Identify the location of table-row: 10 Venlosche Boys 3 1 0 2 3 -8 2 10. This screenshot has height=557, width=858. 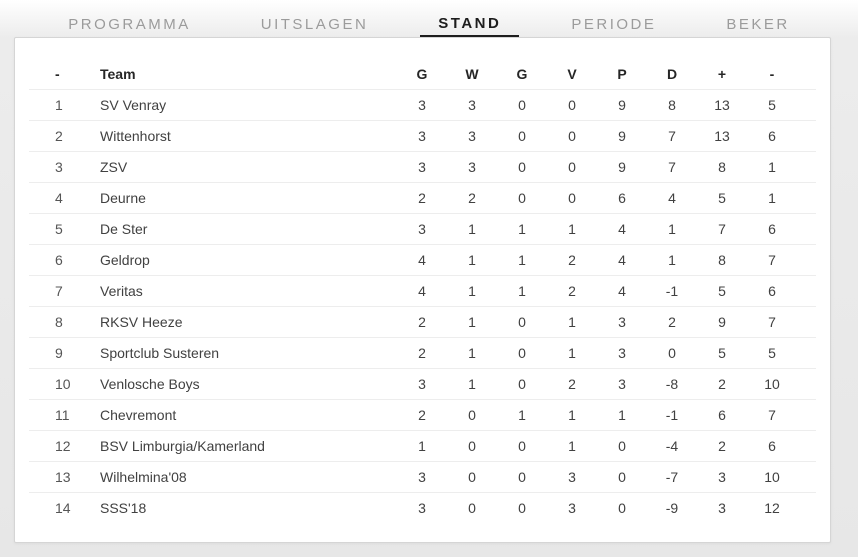
(422, 383).